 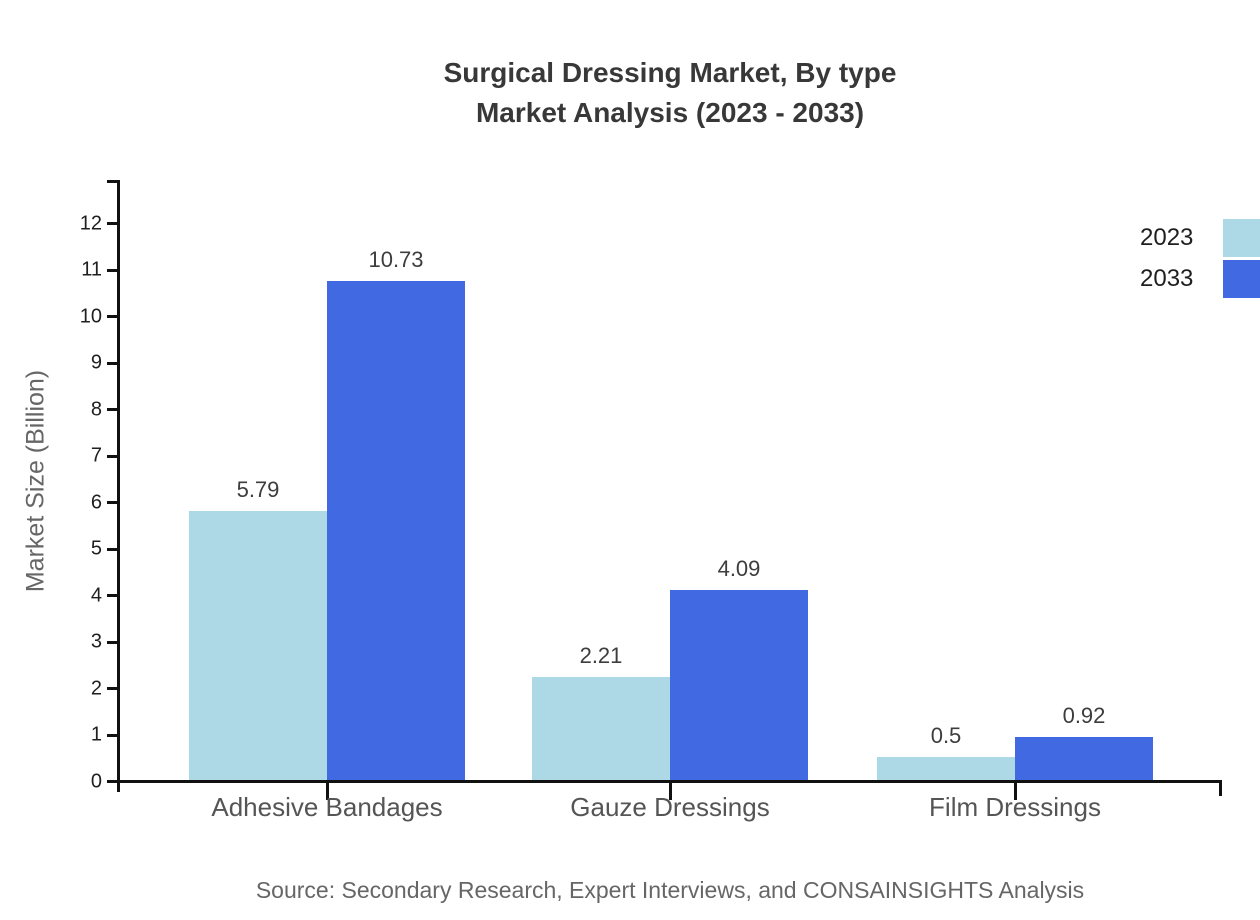 What do you see at coordinates (1167, 237) in the screenshot?
I see `legend-label-2023: 2023` at bounding box center [1167, 237].